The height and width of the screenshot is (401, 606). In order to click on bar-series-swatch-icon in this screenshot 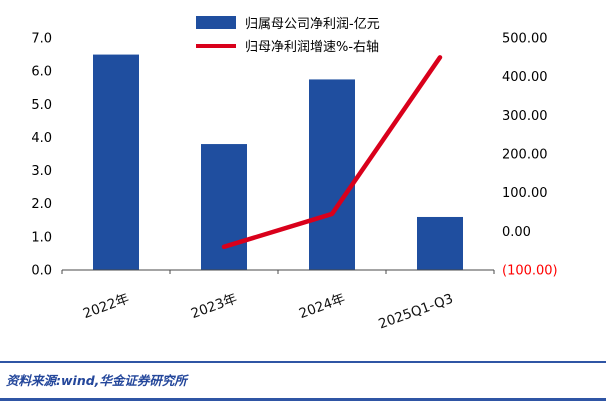, I will do `click(216, 22)`.